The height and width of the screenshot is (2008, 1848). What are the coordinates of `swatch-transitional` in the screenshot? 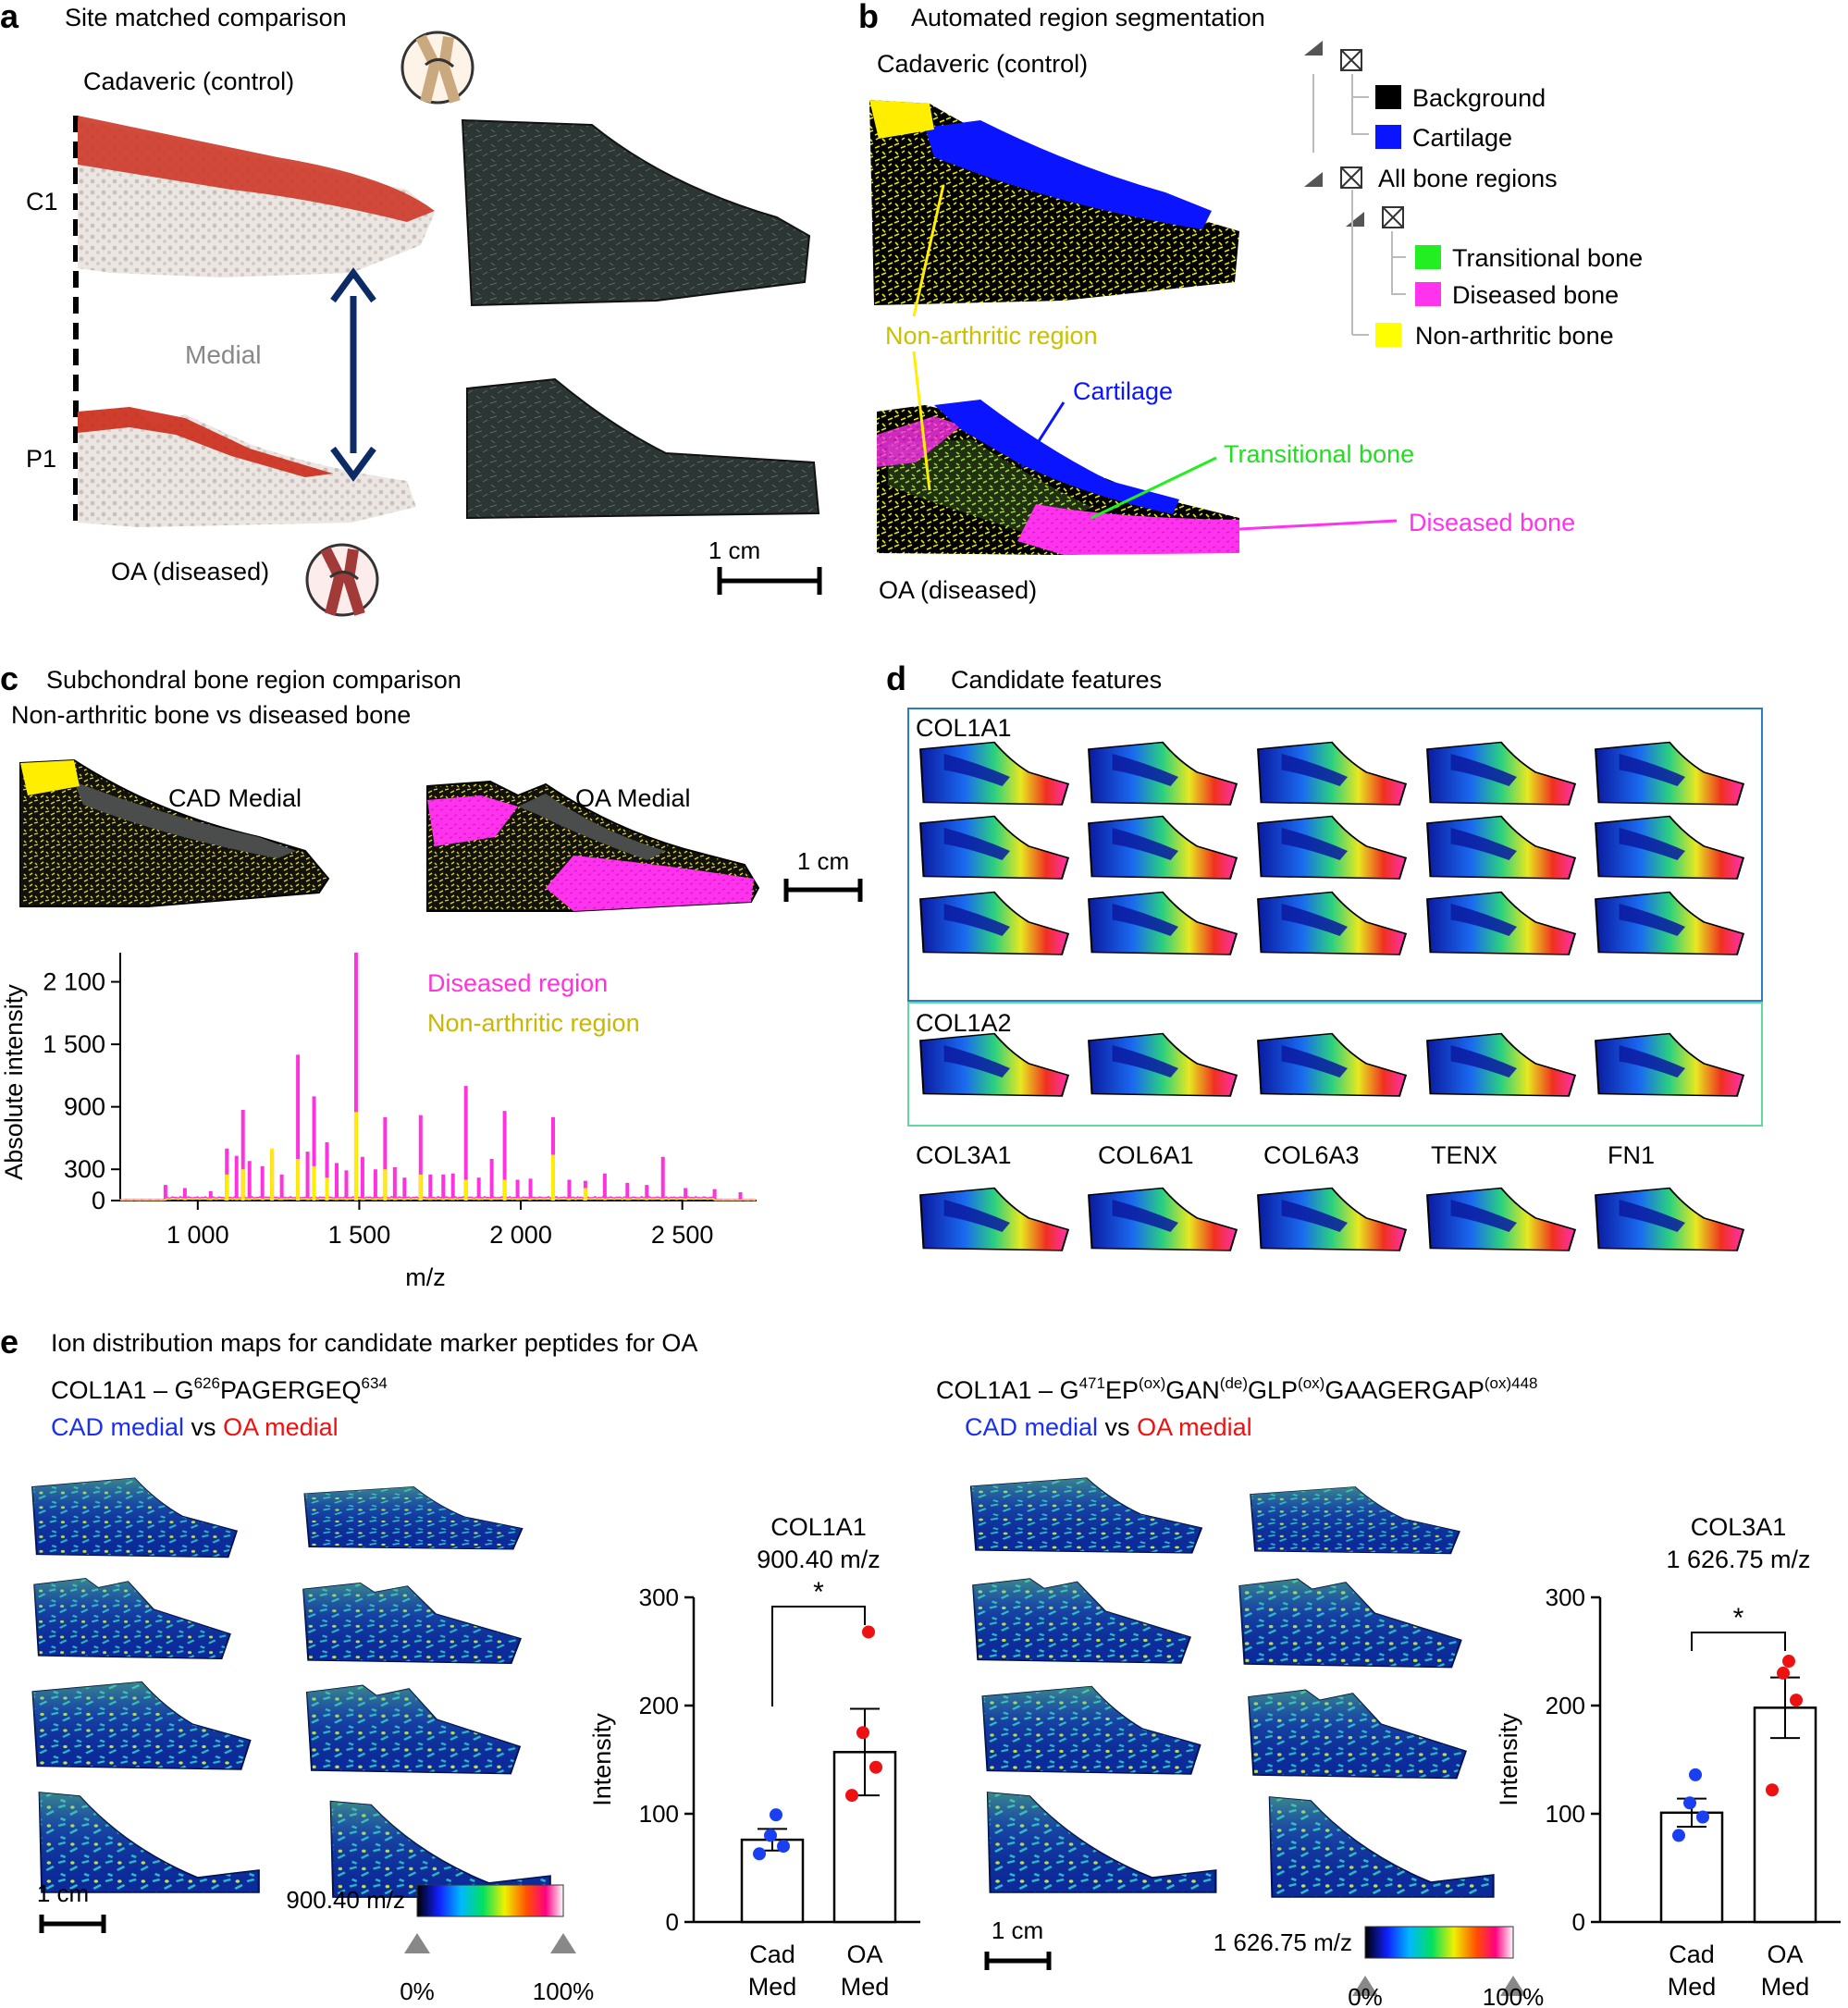 It's located at (1428, 257).